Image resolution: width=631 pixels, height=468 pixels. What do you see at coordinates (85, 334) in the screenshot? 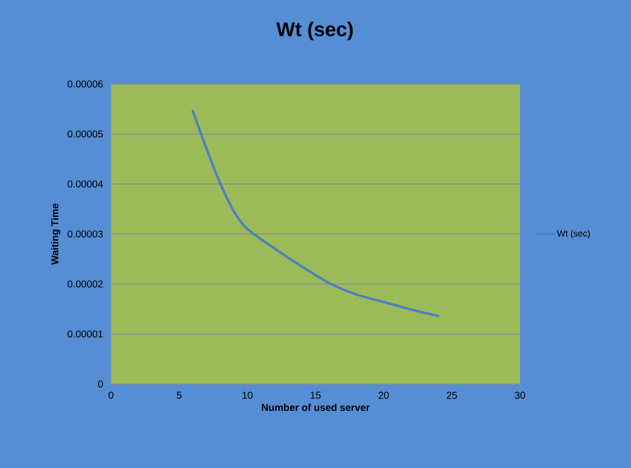
I see `y-tick-label: 0.00001` at bounding box center [85, 334].